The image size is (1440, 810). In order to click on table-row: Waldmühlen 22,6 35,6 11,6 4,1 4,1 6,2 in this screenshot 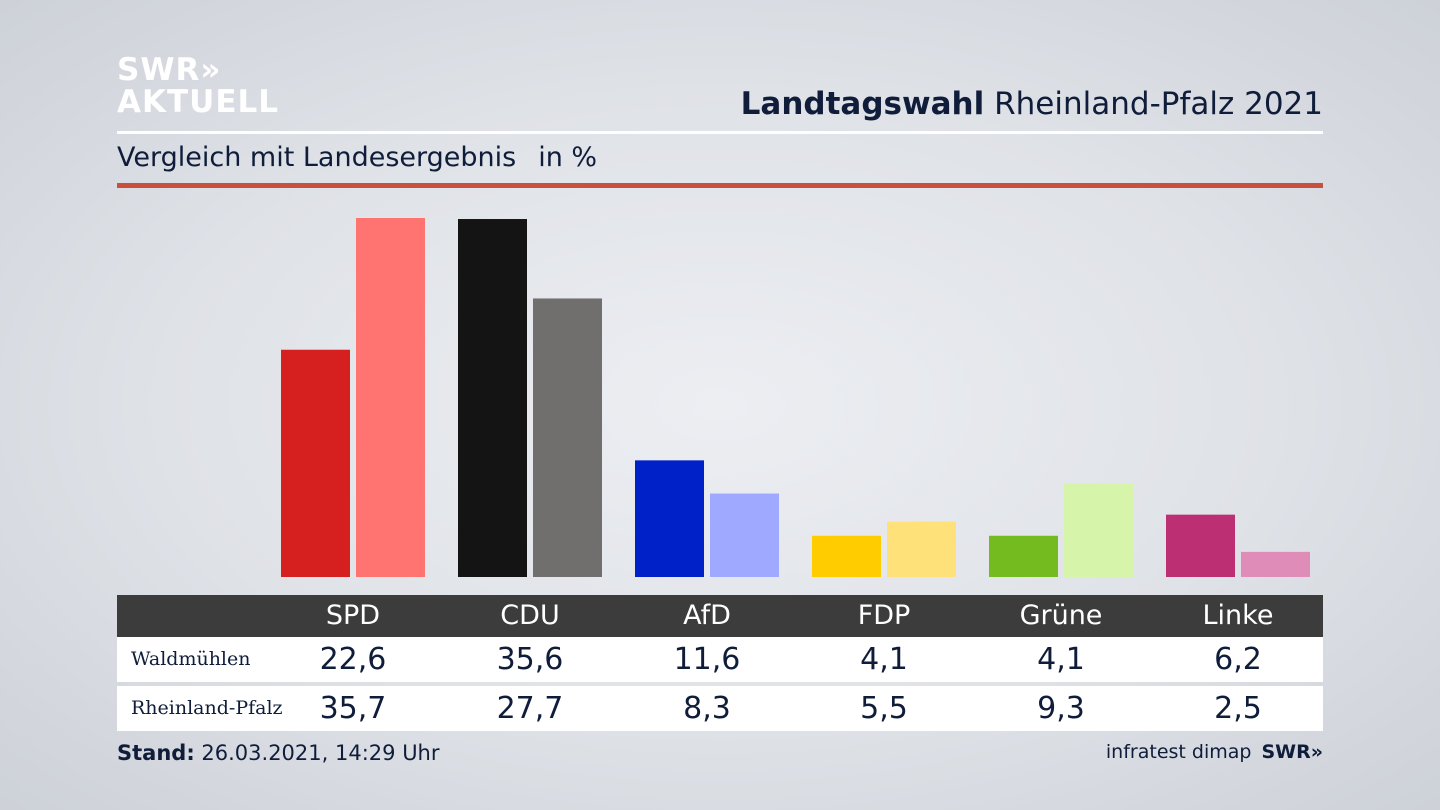, I will do `click(720, 659)`.